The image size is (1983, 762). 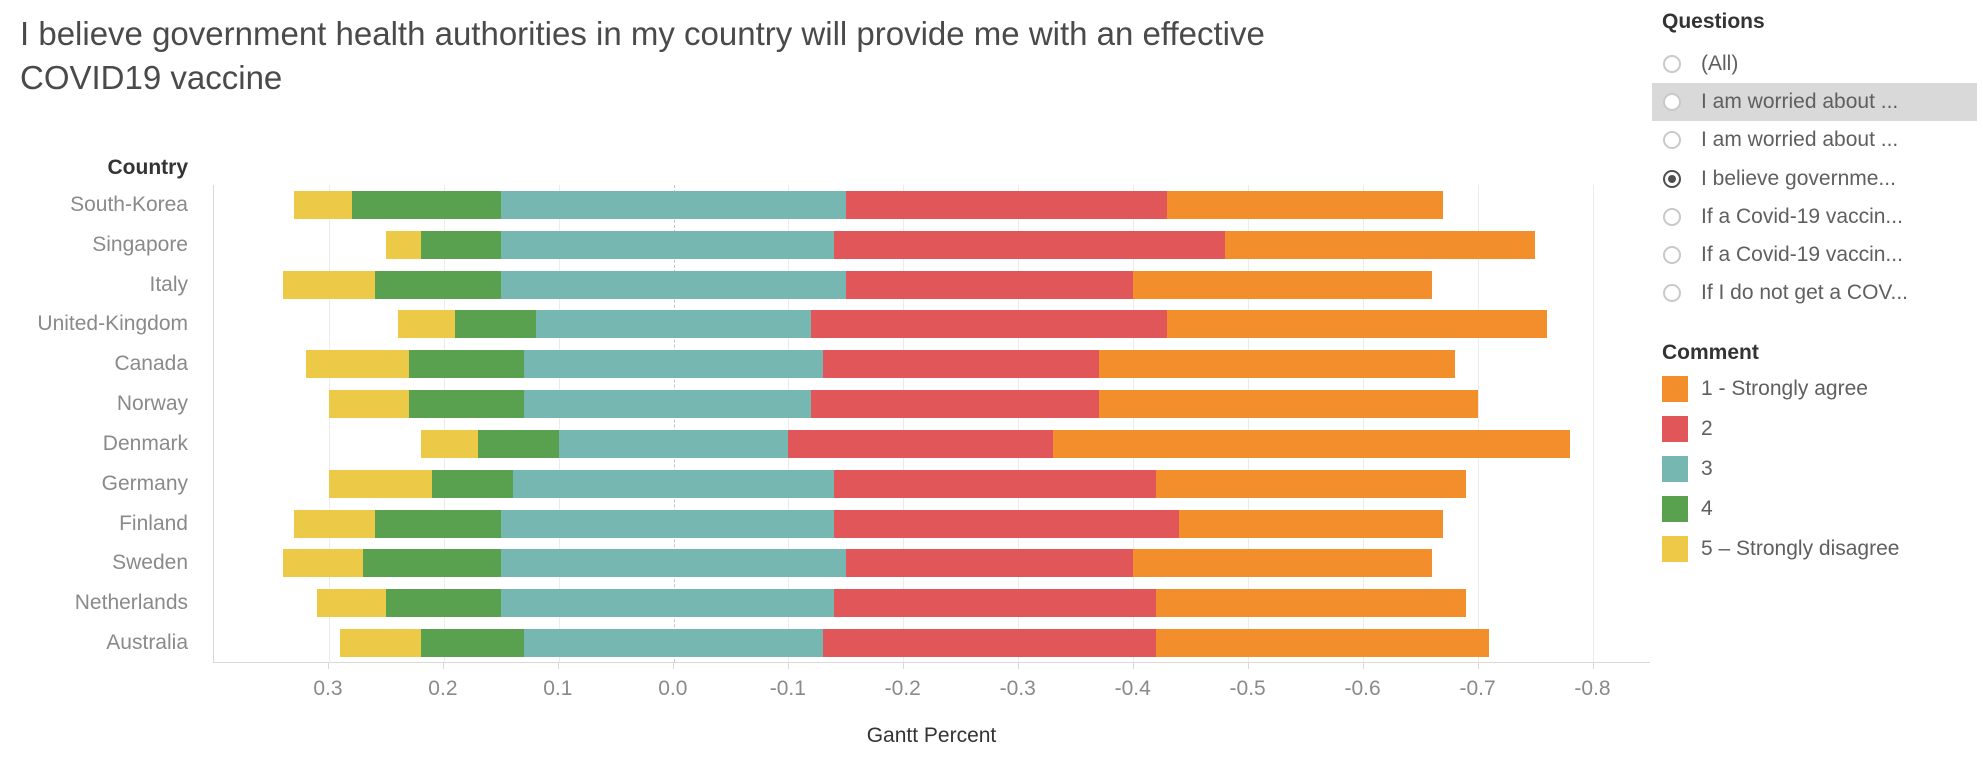 I want to click on stacked-bar-finland, so click(x=869, y=523).